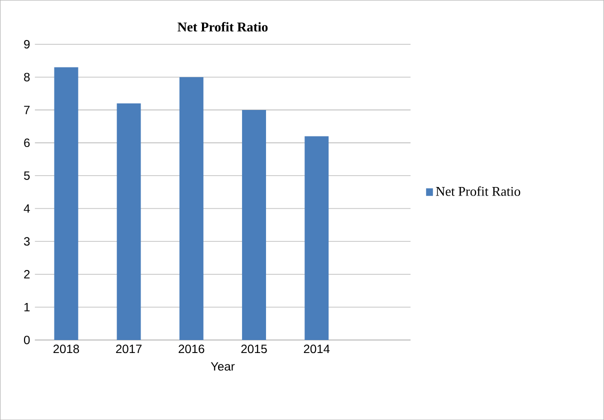 This screenshot has width=604, height=420. Describe the element at coordinates (27, 340) in the screenshot. I see `y-tick-label: 0` at that location.